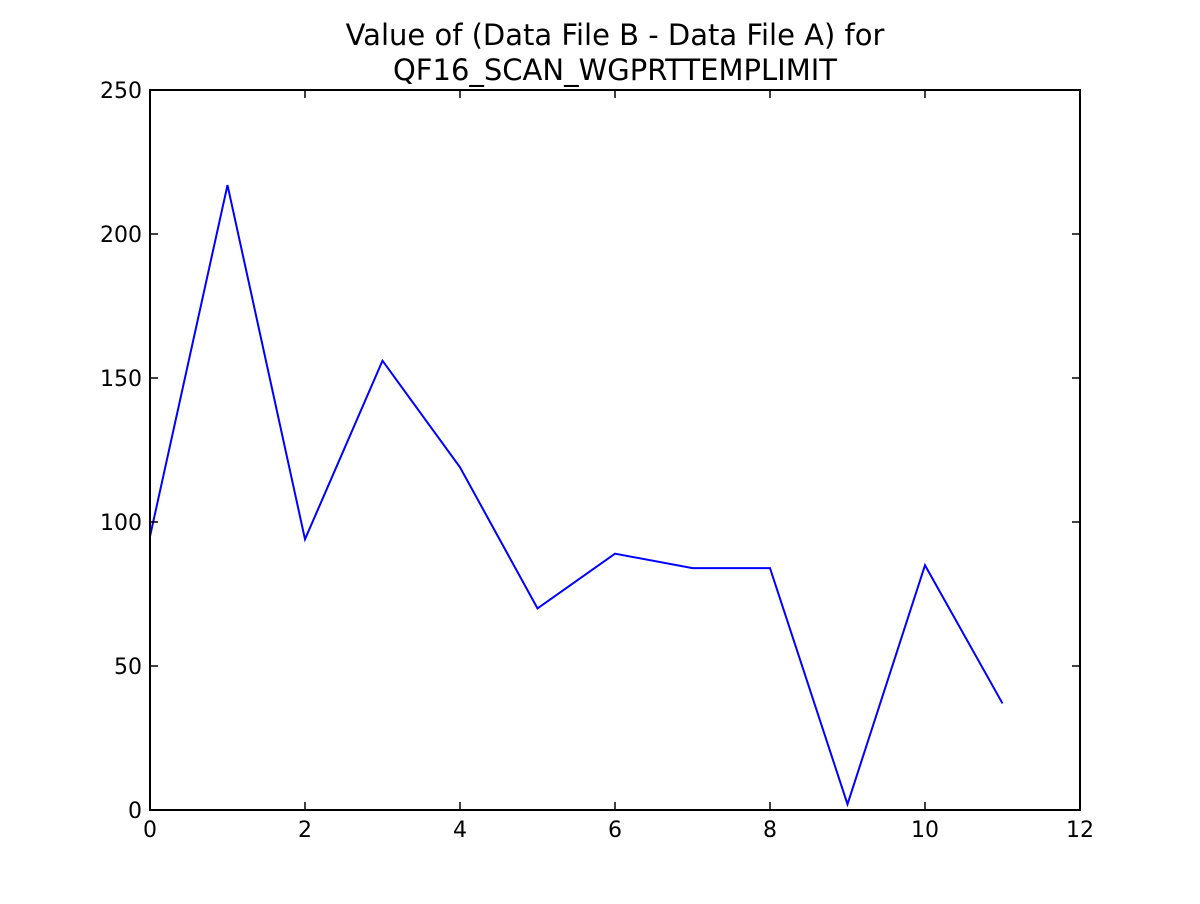 The height and width of the screenshot is (904, 1200). Describe the element at coordinates (121, 379) in the screenshot. I see `y-tick-label: 150` at that location.